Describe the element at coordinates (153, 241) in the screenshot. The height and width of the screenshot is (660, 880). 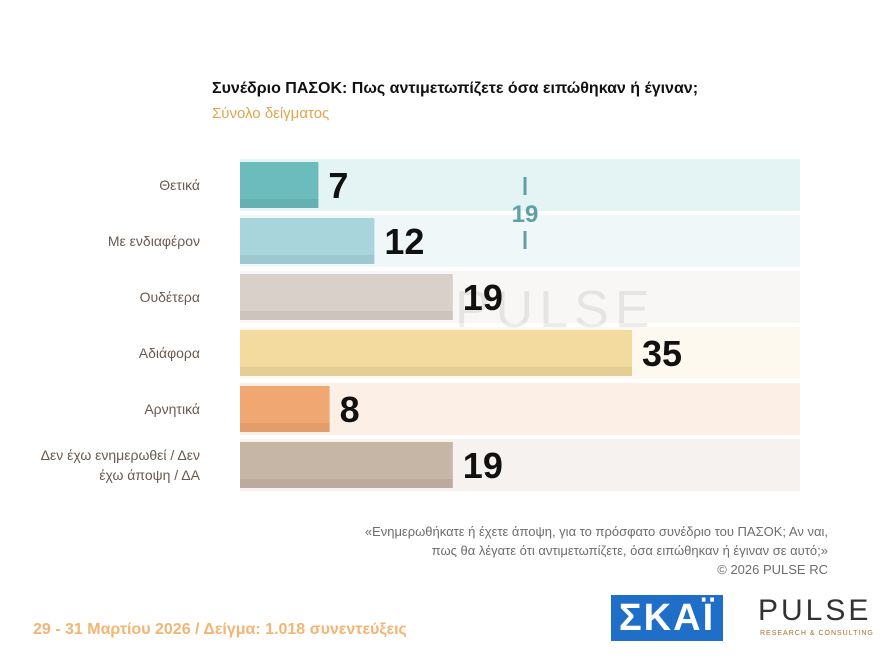
I see `category-label: Με ενδιαφέρον` at that location.